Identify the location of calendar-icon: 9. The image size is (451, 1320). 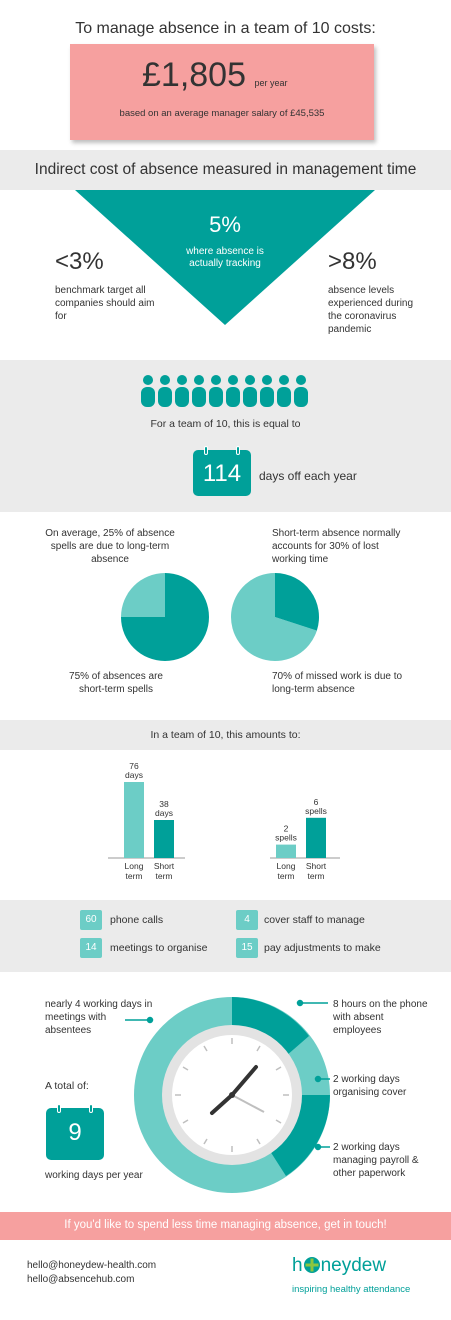
(75, 1132).